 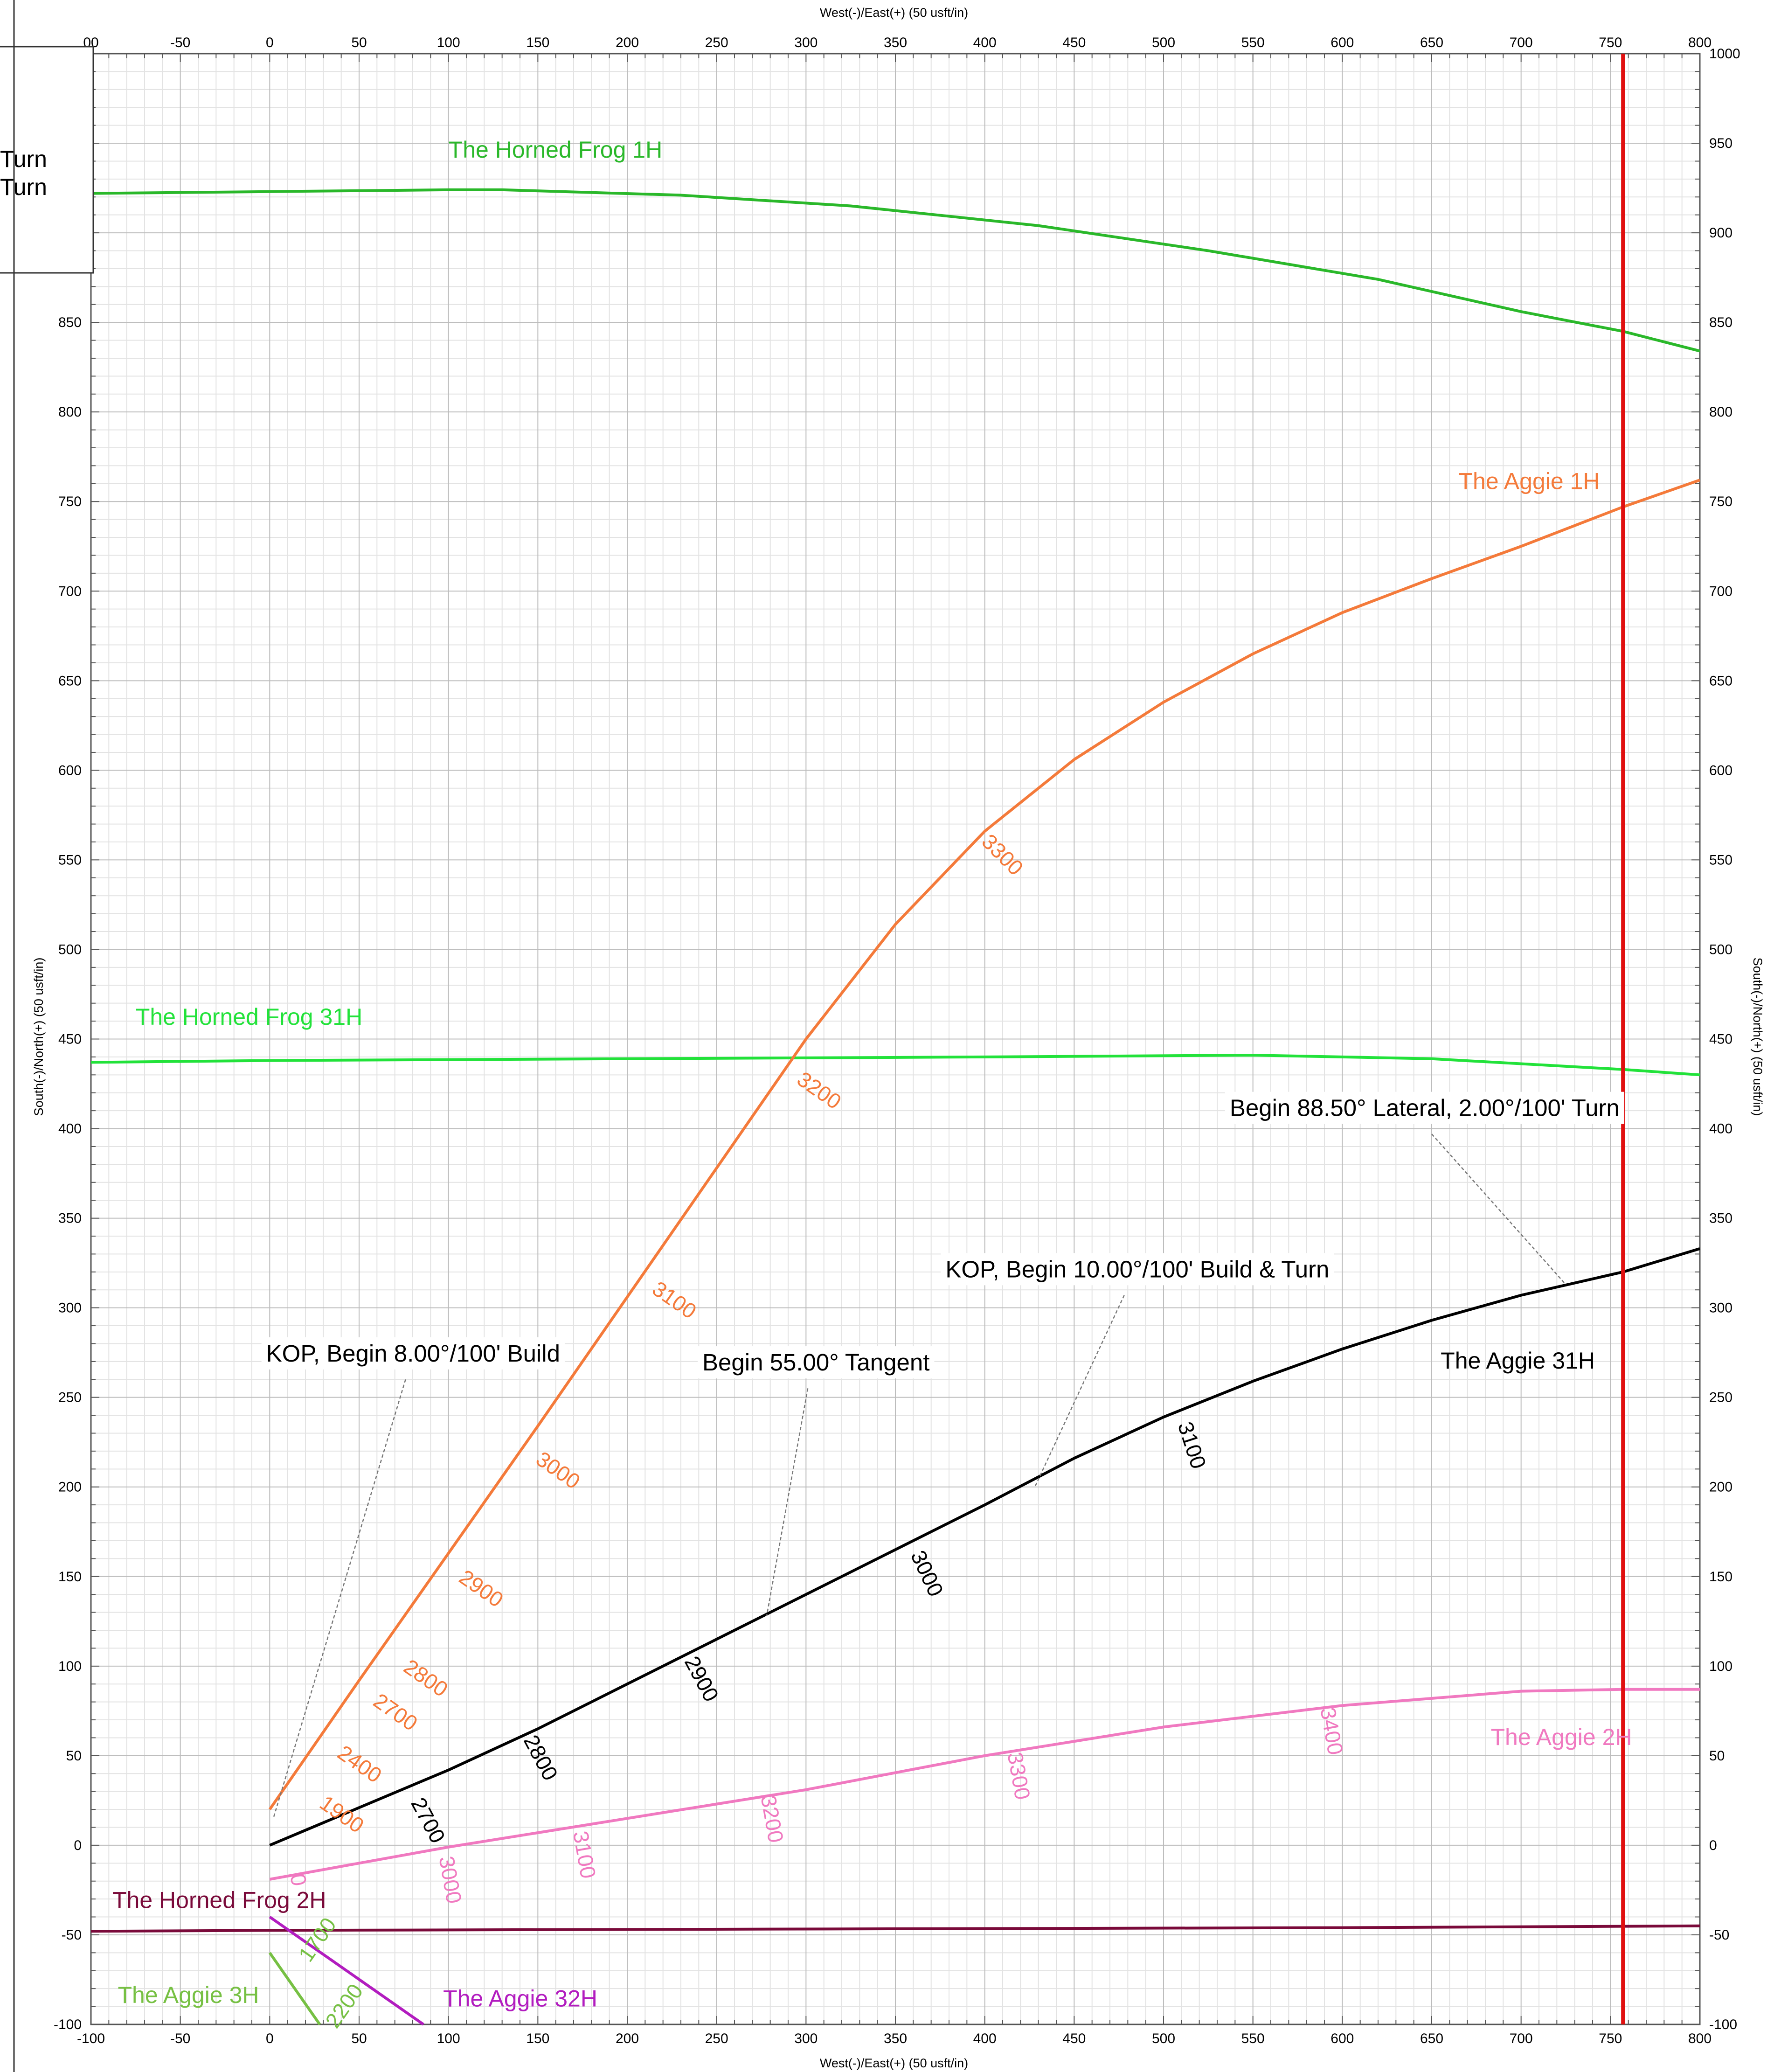 I want to click on y-tick-label-left: 400, so click(x=70, y=1129).